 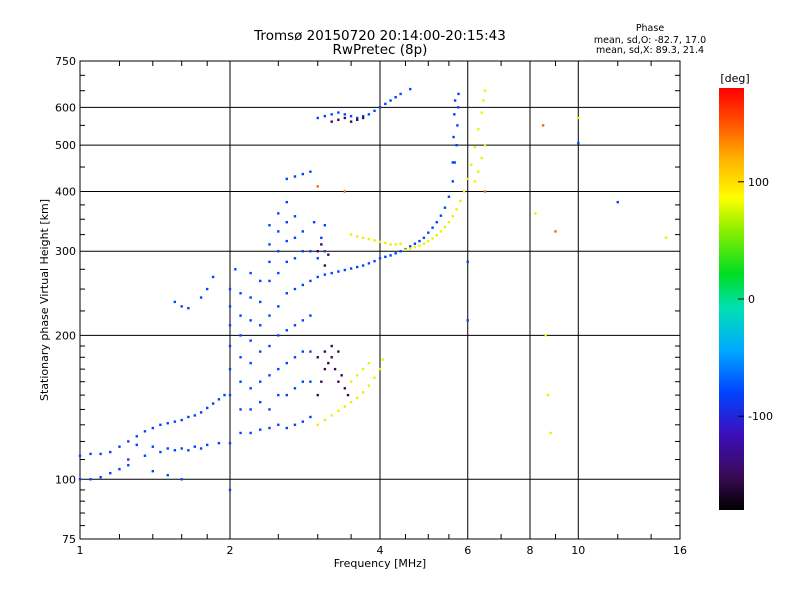 What do you see at coordinates (650, 40) in the screenshot?
I see `stats-o-mode: mean, sd,O: -82.7, 17.0` at bounding box center [650, 40].